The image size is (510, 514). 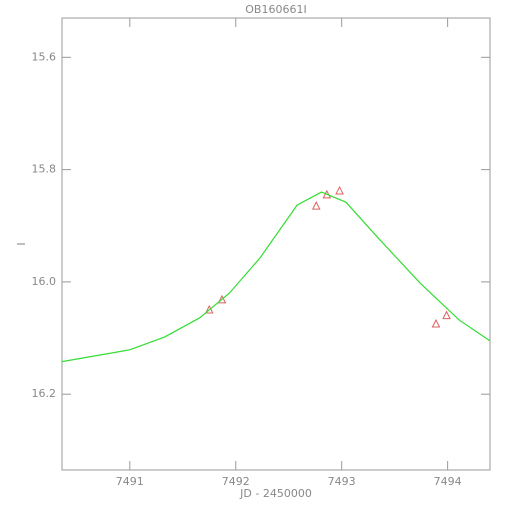 What do you see at coordinates (44, 393) in the screenshot?
I see `y-tick-label: 16.2` at bounding box center [44, 393].